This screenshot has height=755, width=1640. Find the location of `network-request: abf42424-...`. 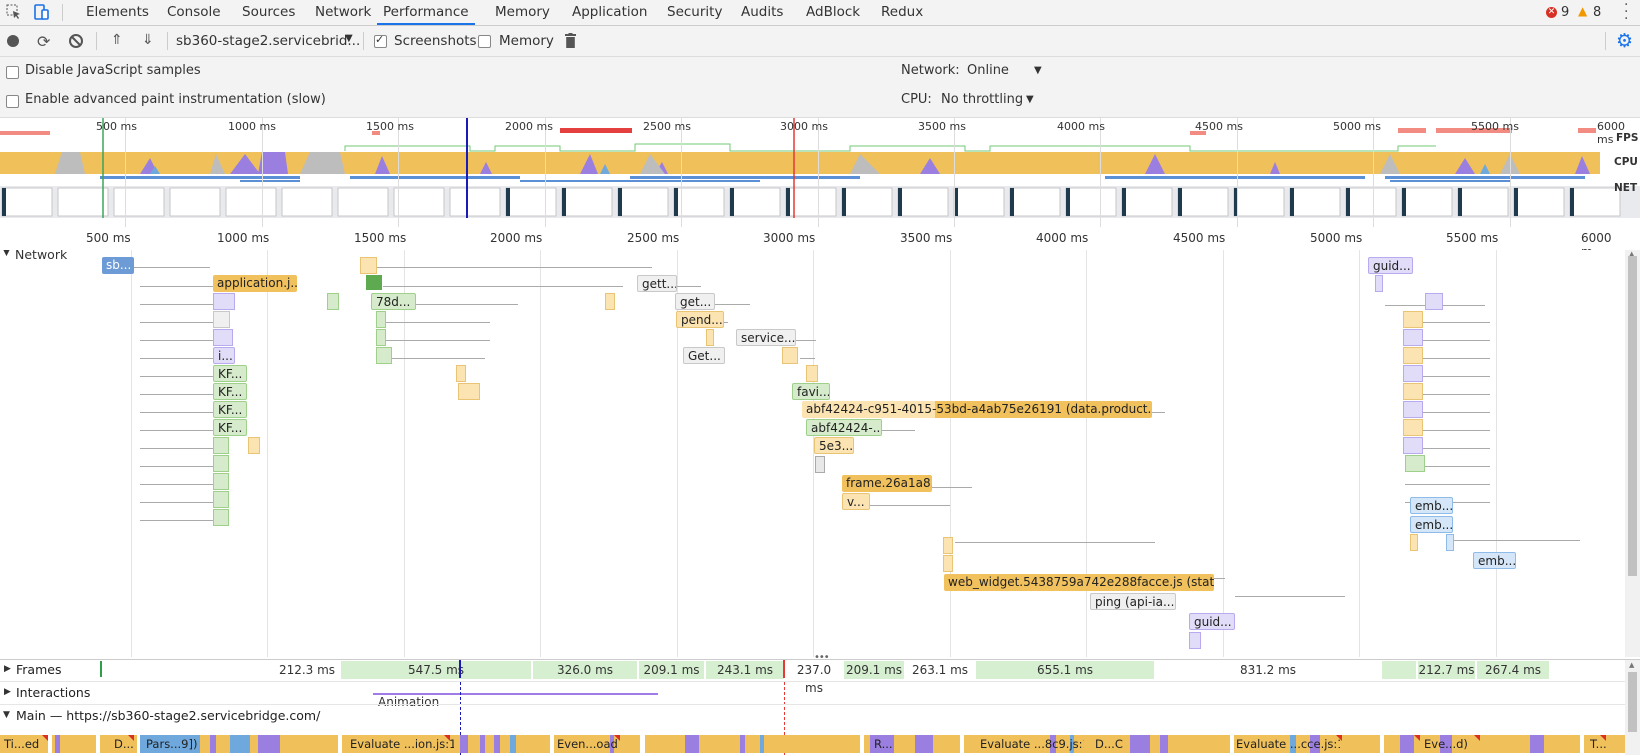

network-request: abf42424-... is located at coordinates (844, 427).